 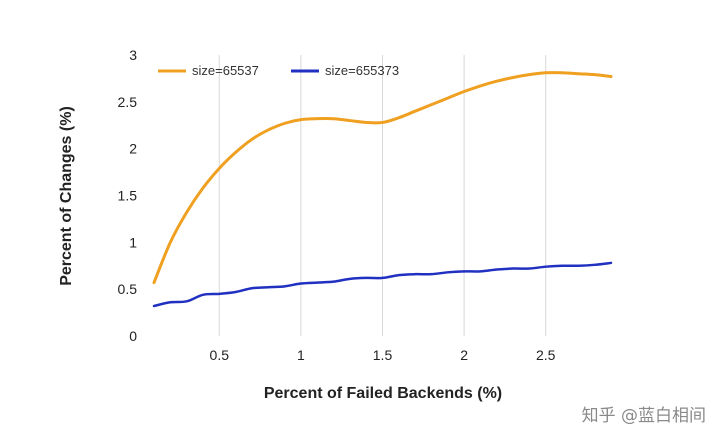 What do you see at coordinates (133, 242) in the screenshot?
I see `y-tick-label: 1` at bounding box center [133, 242].